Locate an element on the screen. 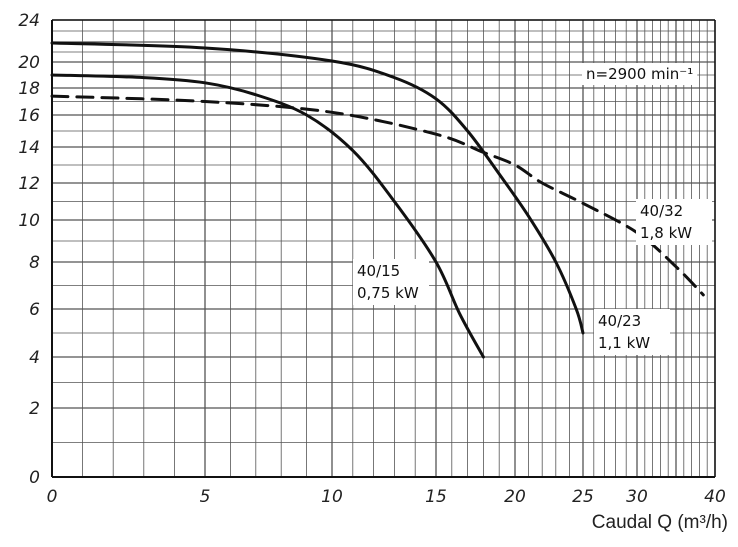  curve-label-line: 1,1 kW is located at coordinates (624, 343).